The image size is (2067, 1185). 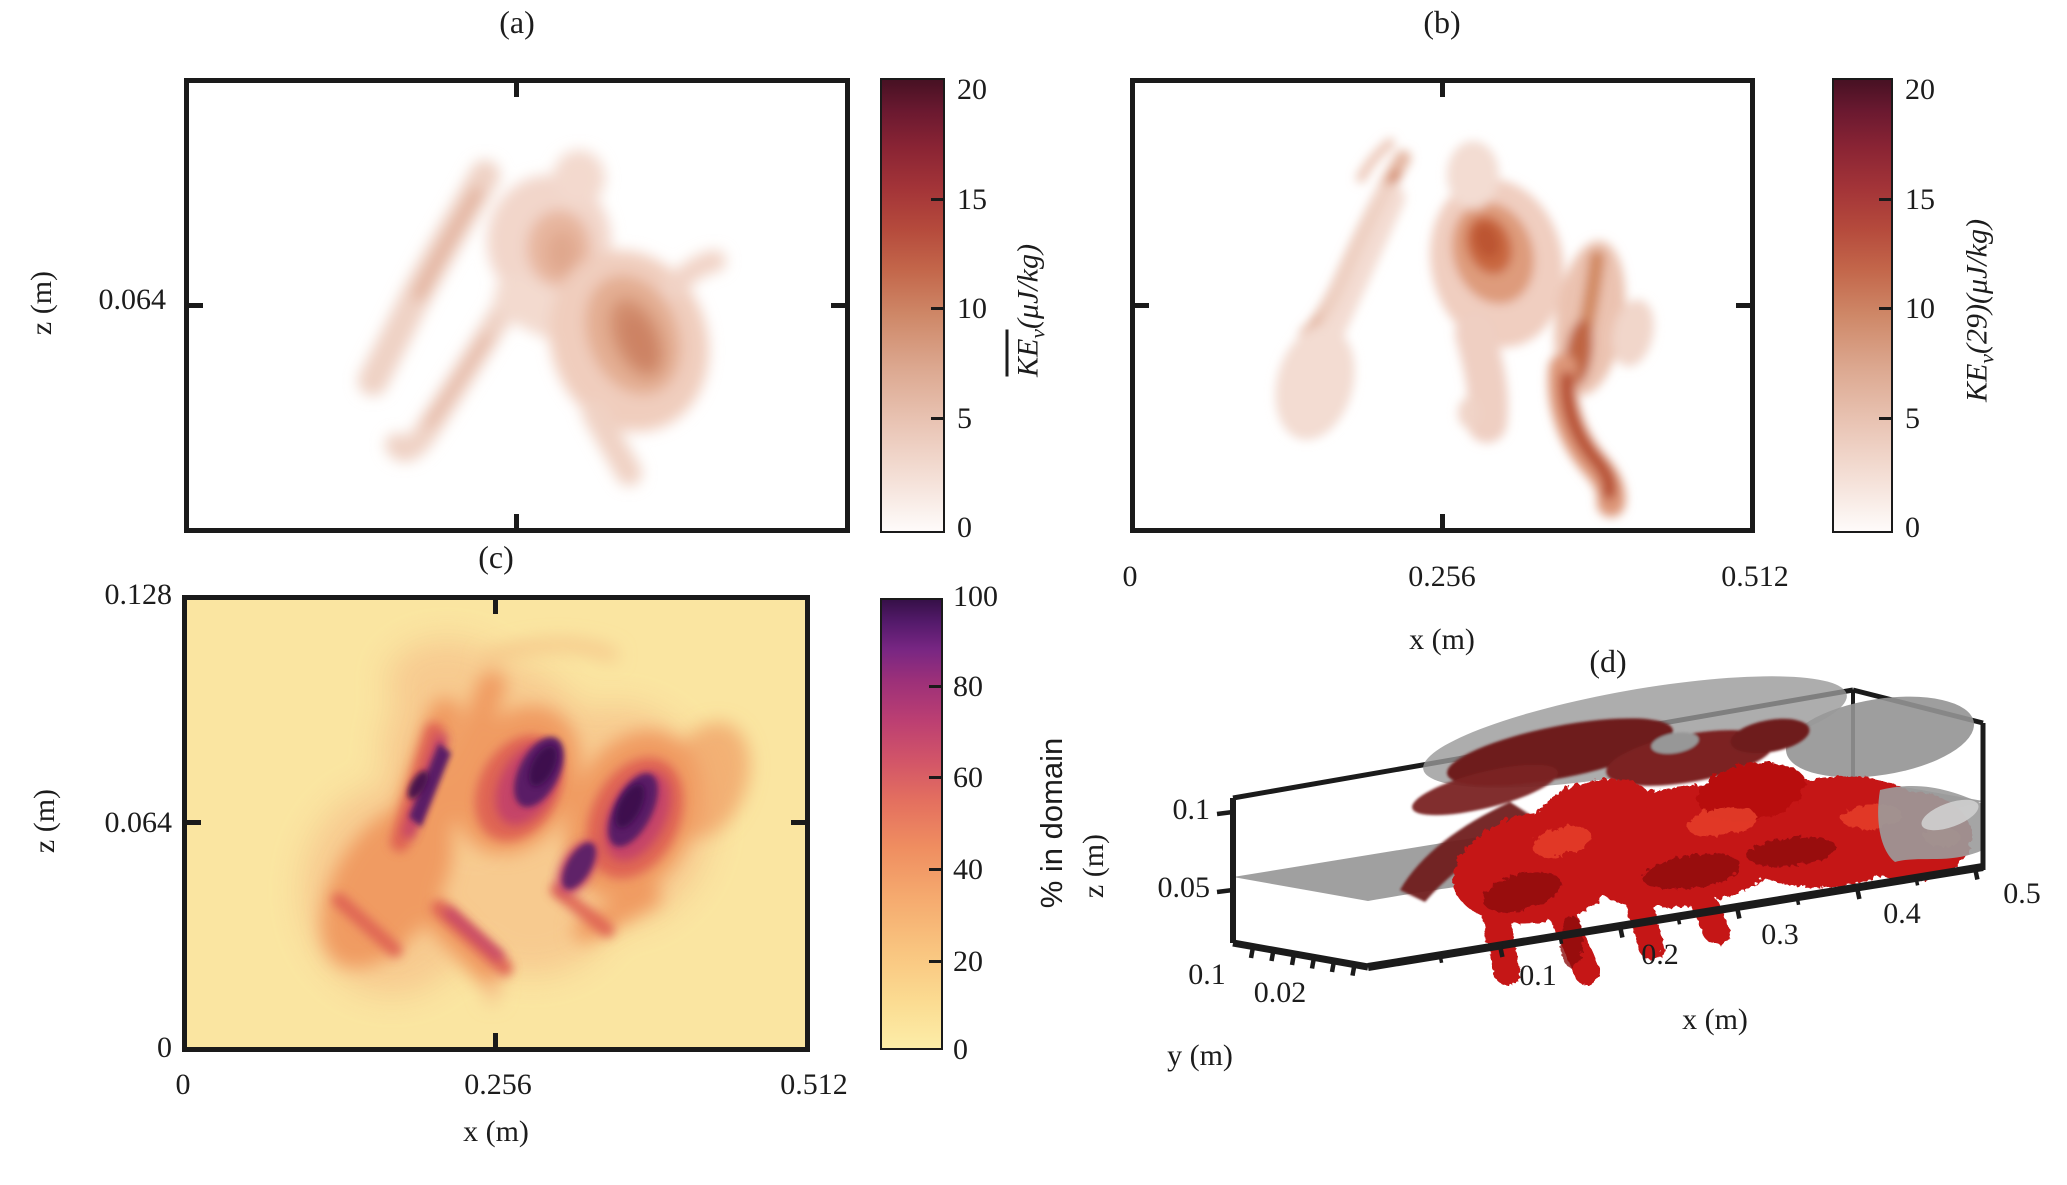 What do you see at coordinates (814, 1084) in the screenshot?
I see `panel-c-xtick-512: 0.512` at bounding box center [814, 1084].